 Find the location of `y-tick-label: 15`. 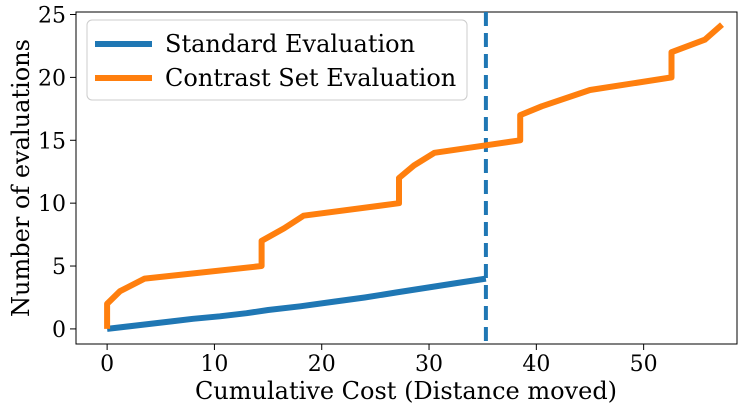

y-tick-label: 15 is located at coordinates (52, 141).